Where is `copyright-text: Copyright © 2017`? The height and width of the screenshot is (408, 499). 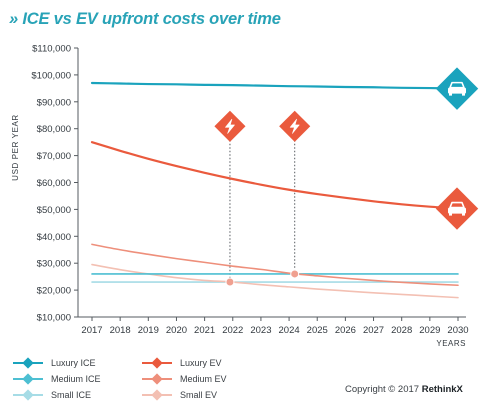 copyright-text: Copyright © 2017 is located at coordinates (382, 389).